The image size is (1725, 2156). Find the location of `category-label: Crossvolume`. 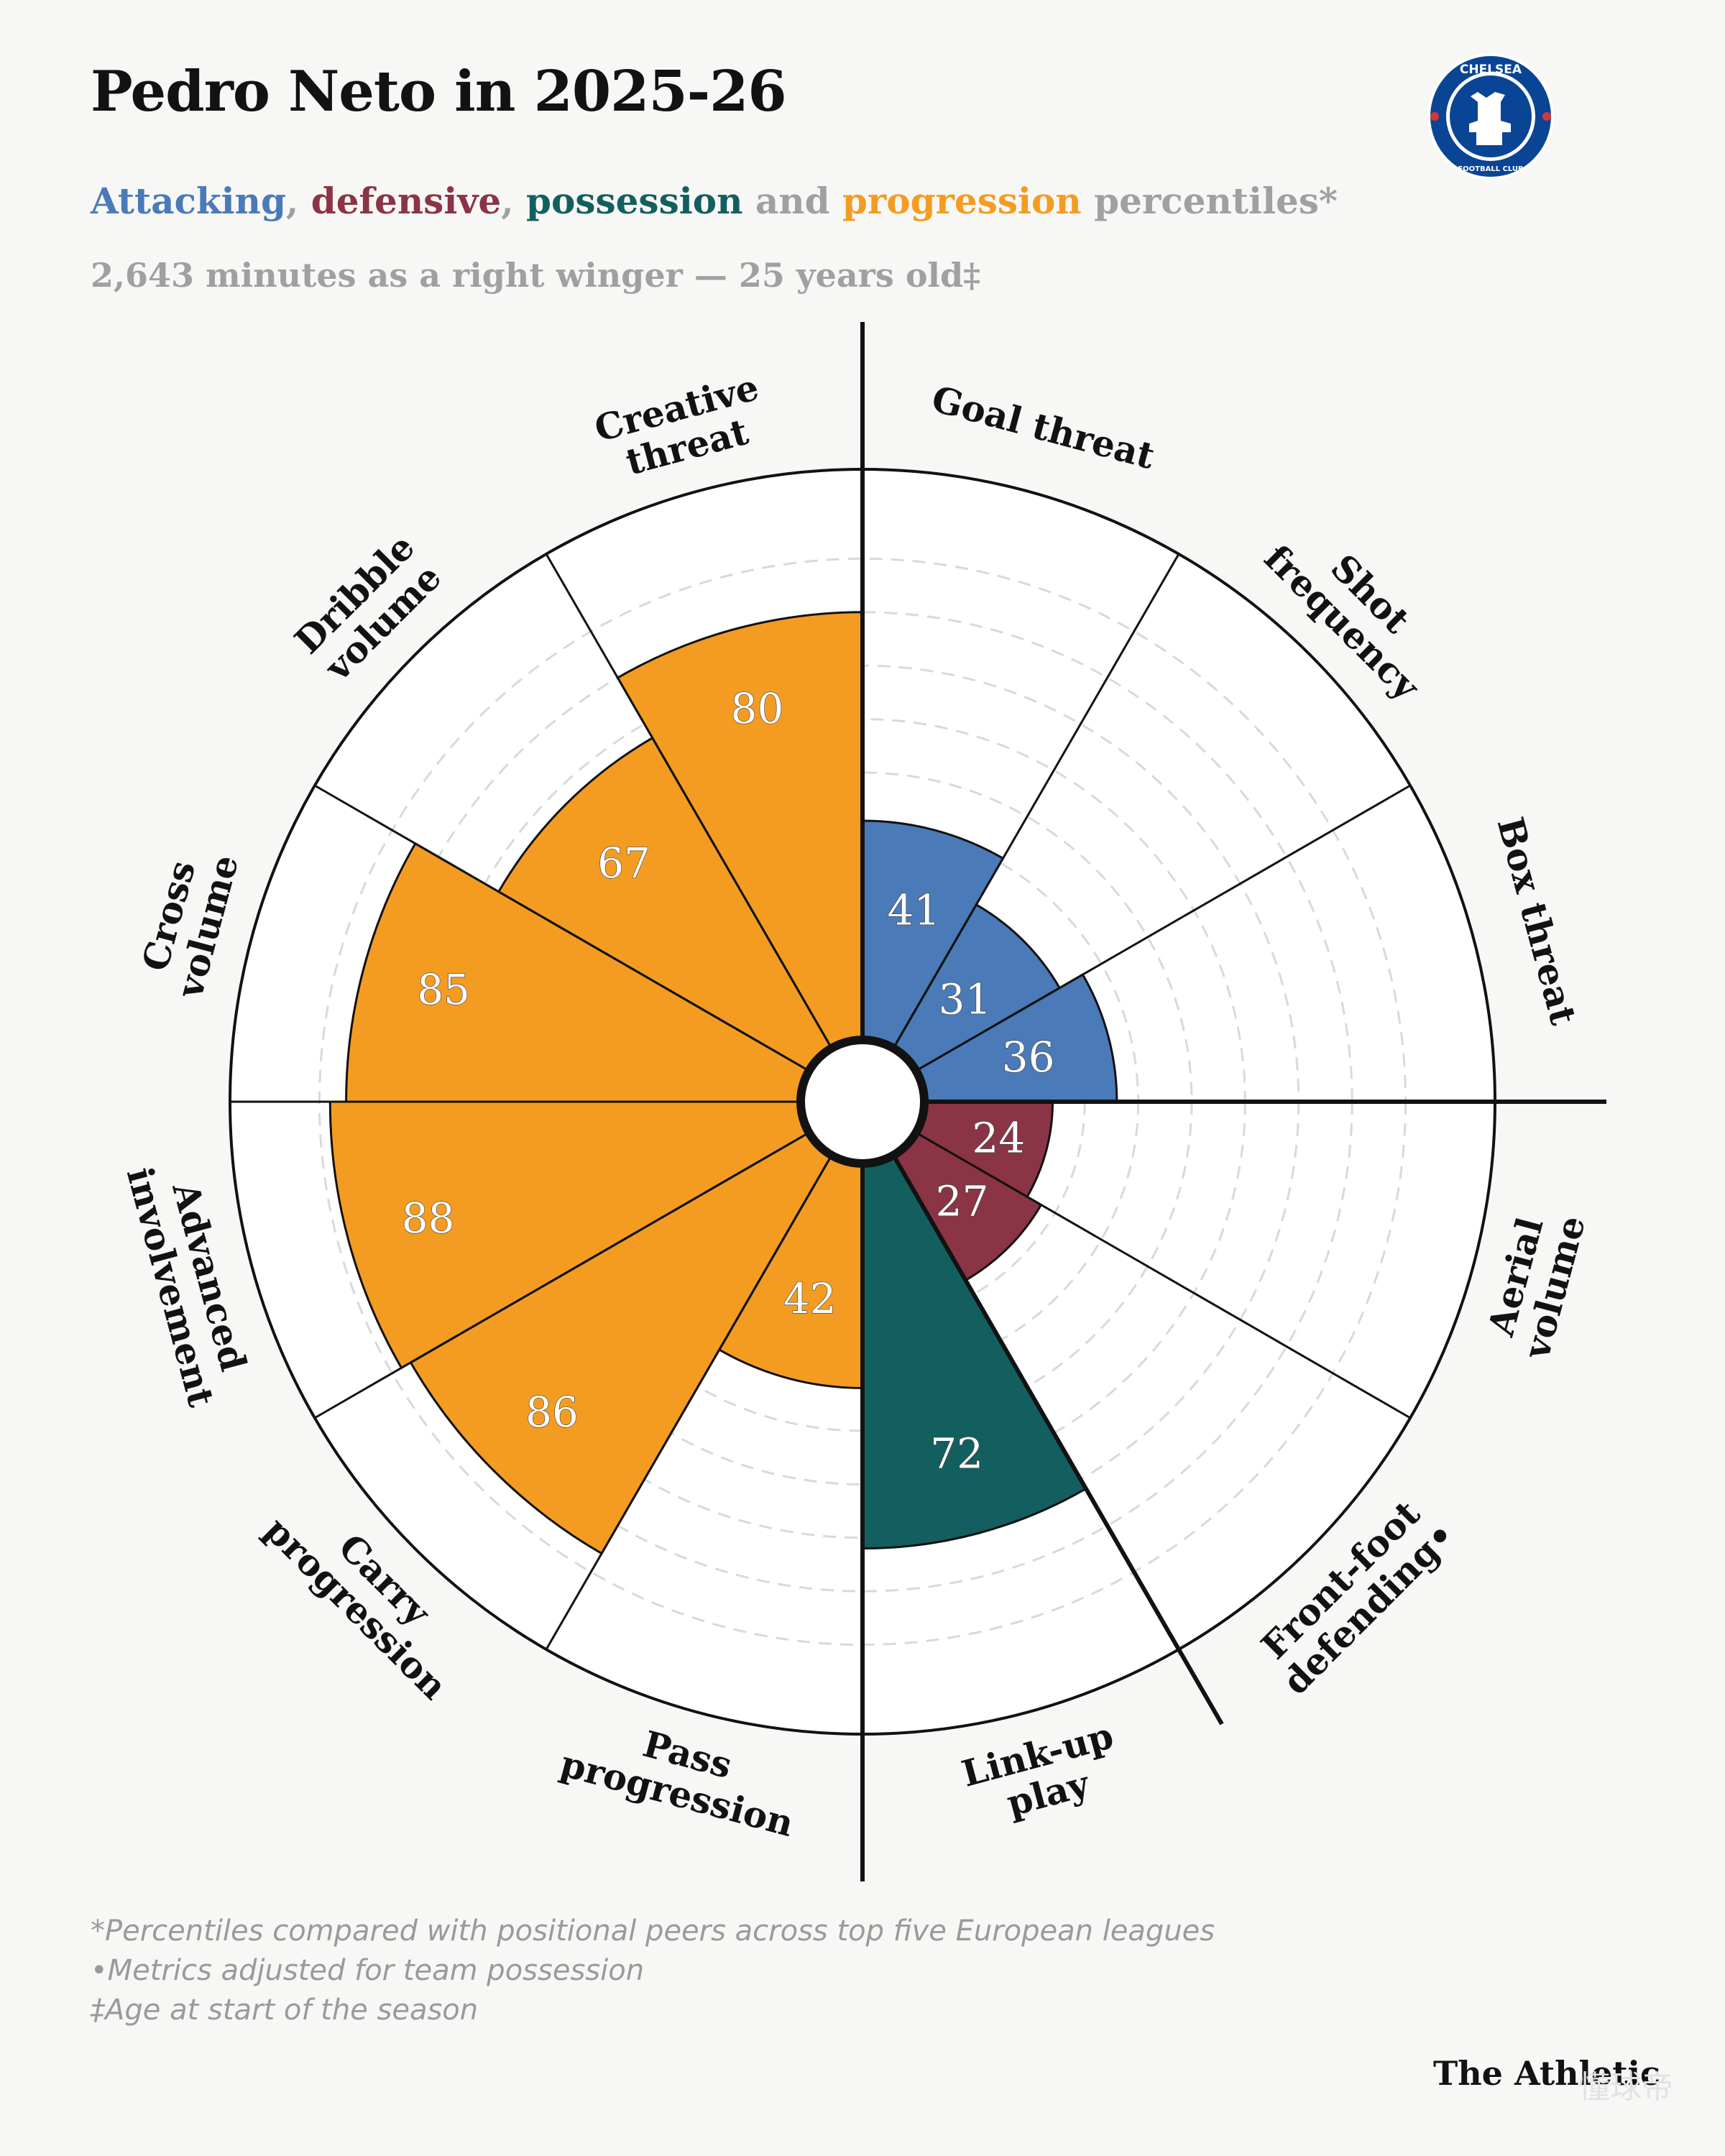

category-label: Crossvolume is located at coordinates (188, 921).